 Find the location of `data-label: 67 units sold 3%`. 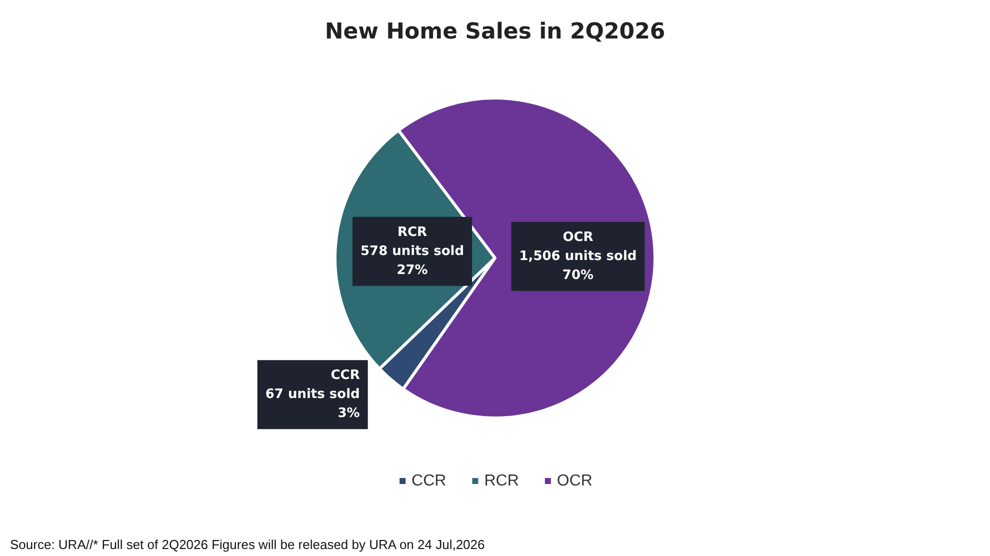

data-label: 67 units sold 3% is located at coordinates (312, 404).